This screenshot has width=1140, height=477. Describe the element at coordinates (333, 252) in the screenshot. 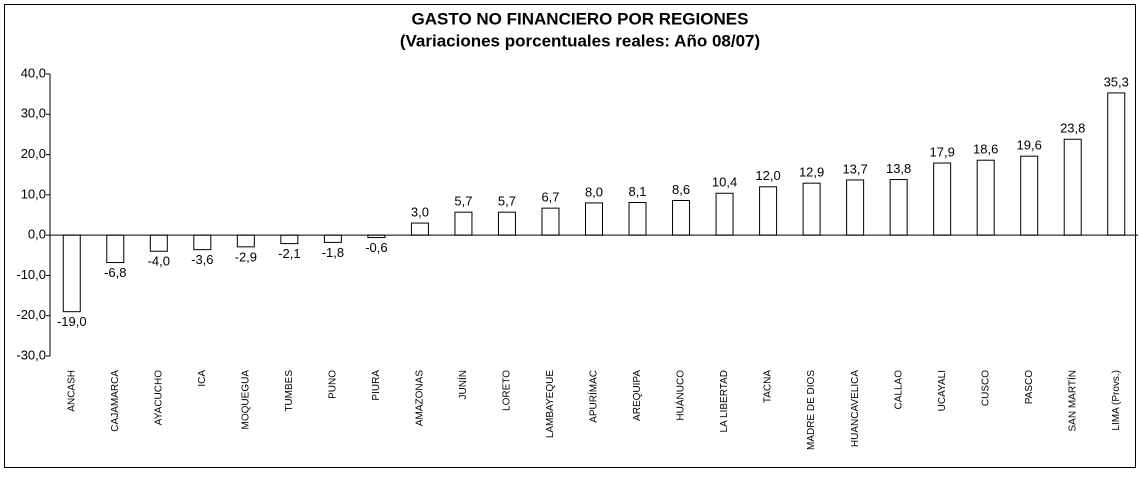

I see `value-label: -1,8` at that location.